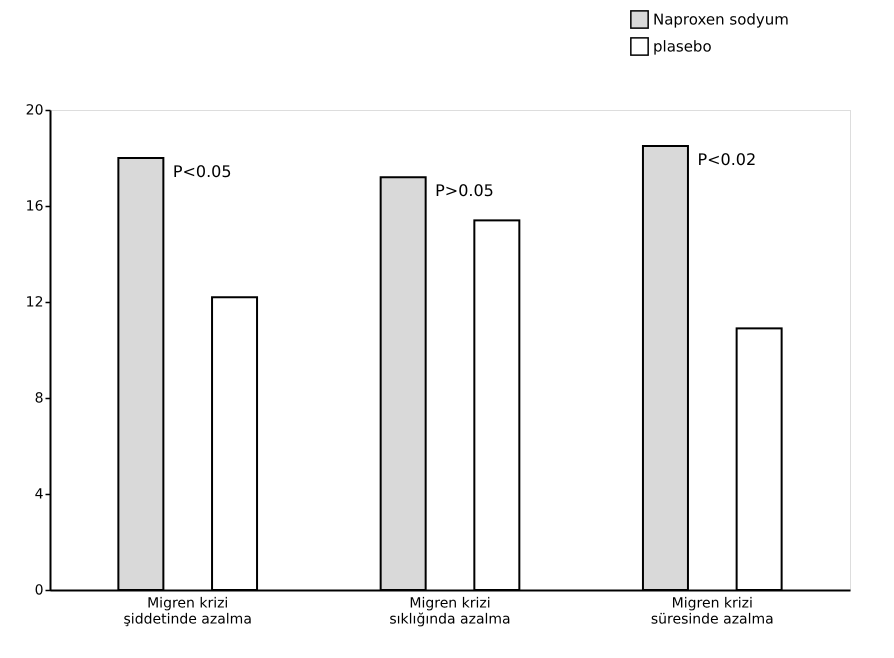 The image size is (894, 658). What do you see at coordinates (202, 171) in the screenshot?
I see `annotation: P<0.05` at bounding box center [202, 171].